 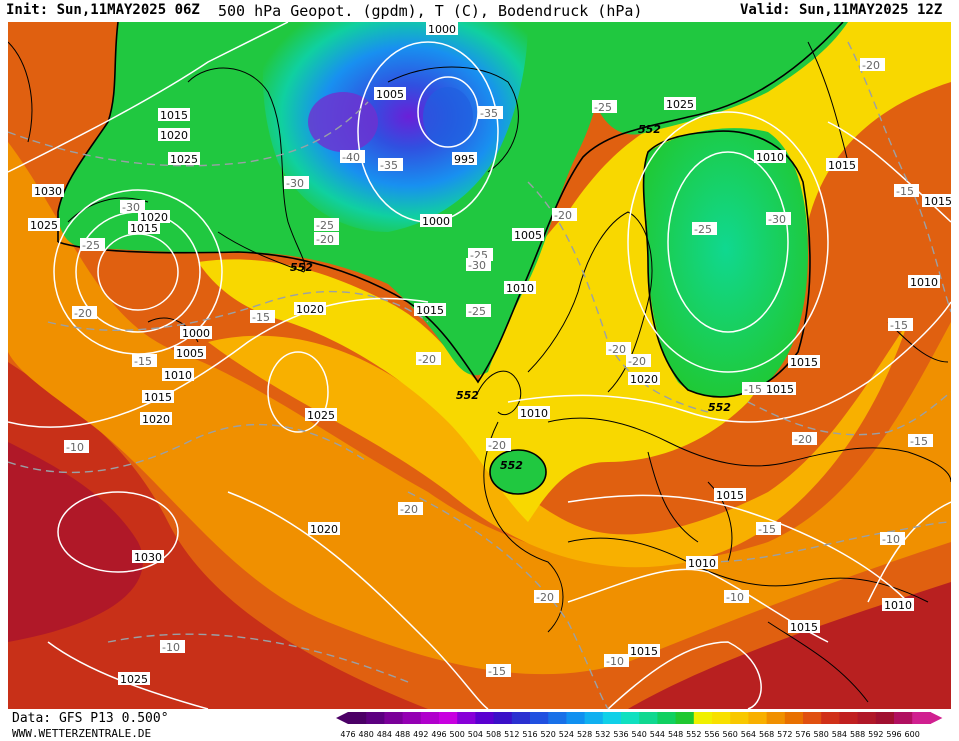 I want to click on temperature-label-text: -15, so click(x=261, y=317).